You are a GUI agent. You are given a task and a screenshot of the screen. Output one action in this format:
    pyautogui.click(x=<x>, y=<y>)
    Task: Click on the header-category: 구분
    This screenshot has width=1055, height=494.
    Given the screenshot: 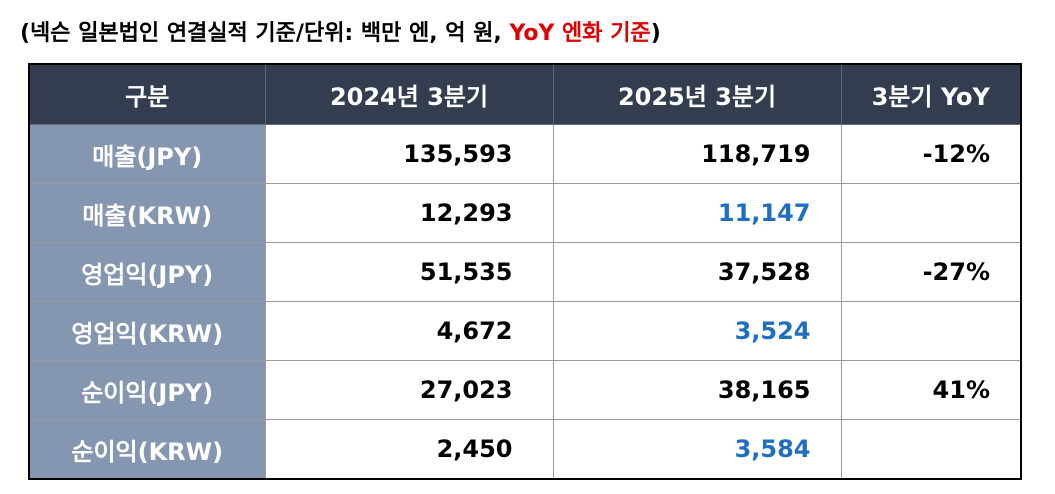 What is the action you would take?
    pyautogui.click(x=147, y=94)
    